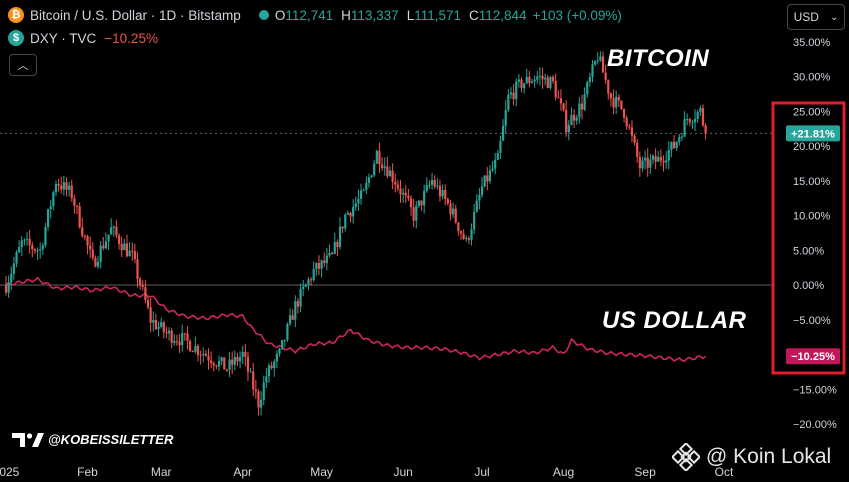  What do you see at coordinates (356, 319) in the screenshot?
I see `dxy-line` at bounding box center [356, 319].